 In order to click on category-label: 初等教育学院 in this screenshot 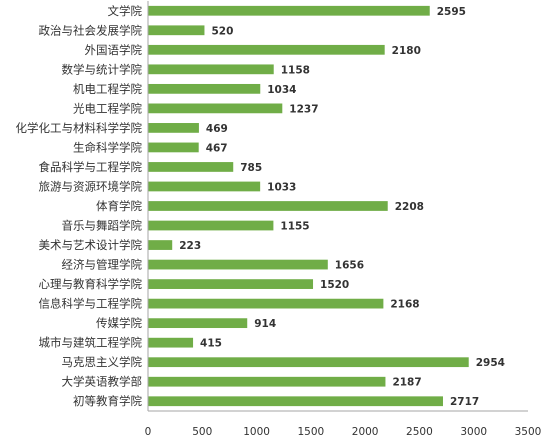, I will do `click(107, 401)`.